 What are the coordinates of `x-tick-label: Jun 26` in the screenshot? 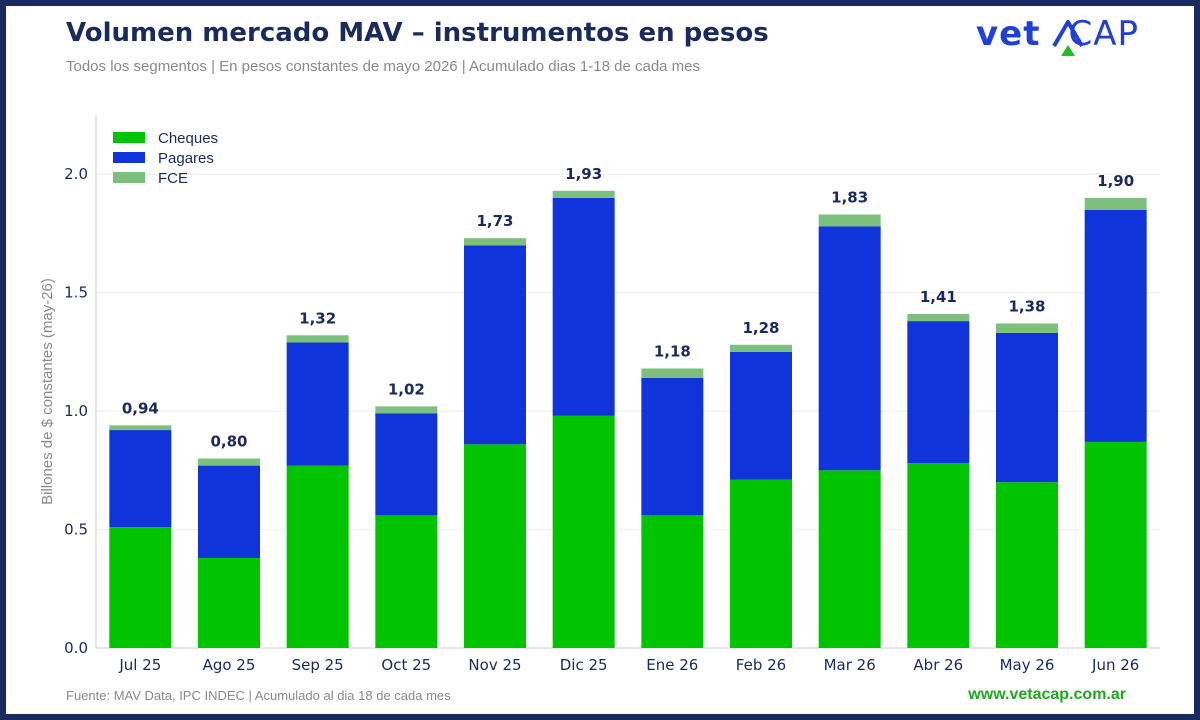 It's located at (1115, 665).